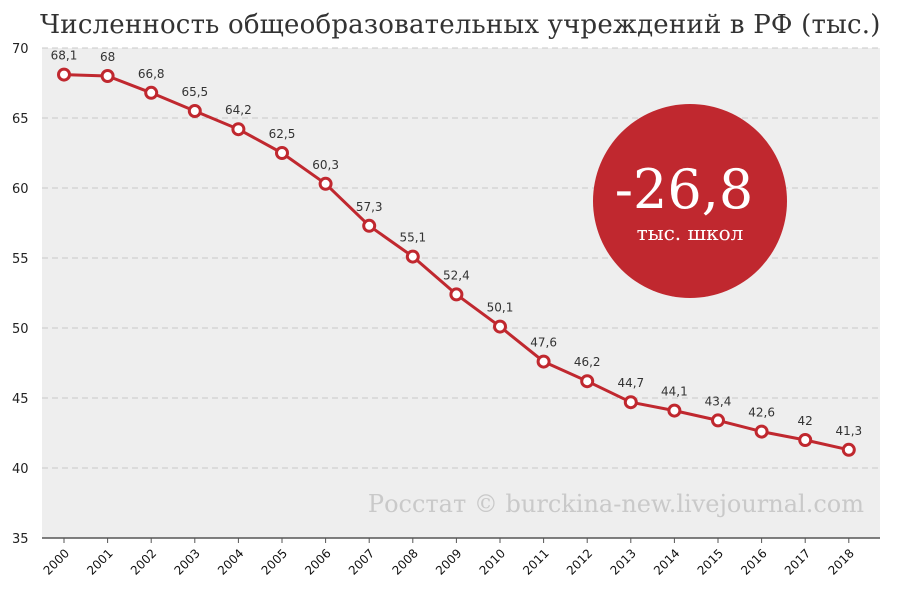 This screenshot has height=598, width=900. What do you see at coordinates (20, 119) in the screenshot?
I see `y-tick-label: 65` at bounding box center [20, 119].